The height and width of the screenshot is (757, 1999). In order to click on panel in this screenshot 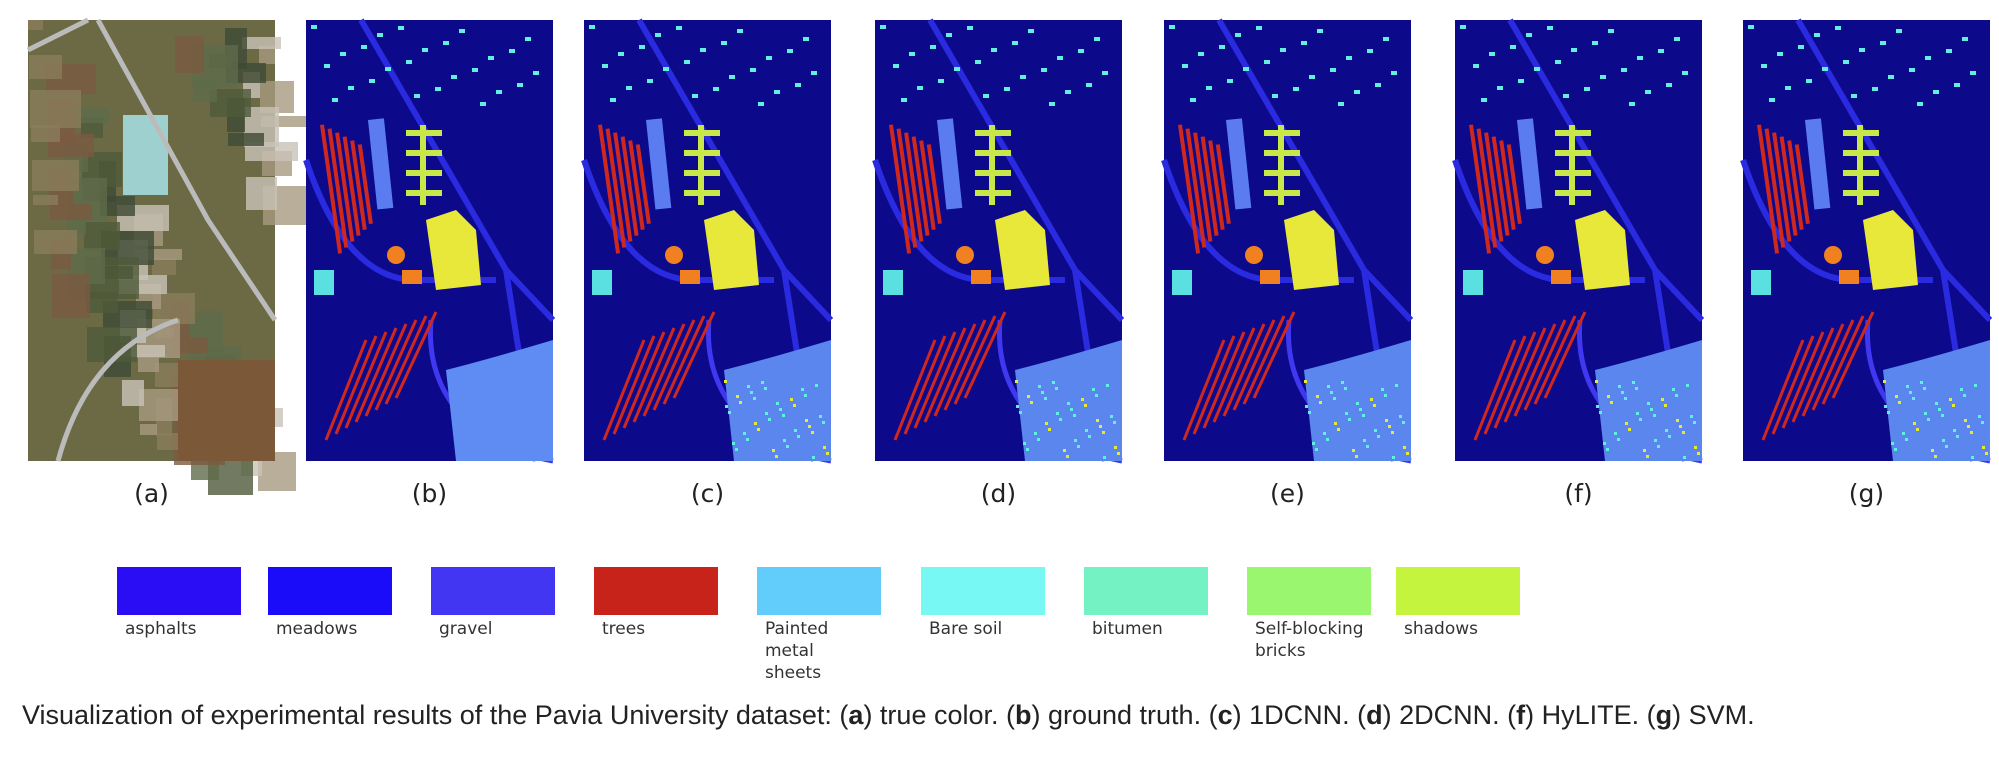, I will do `click(429, 241)`.